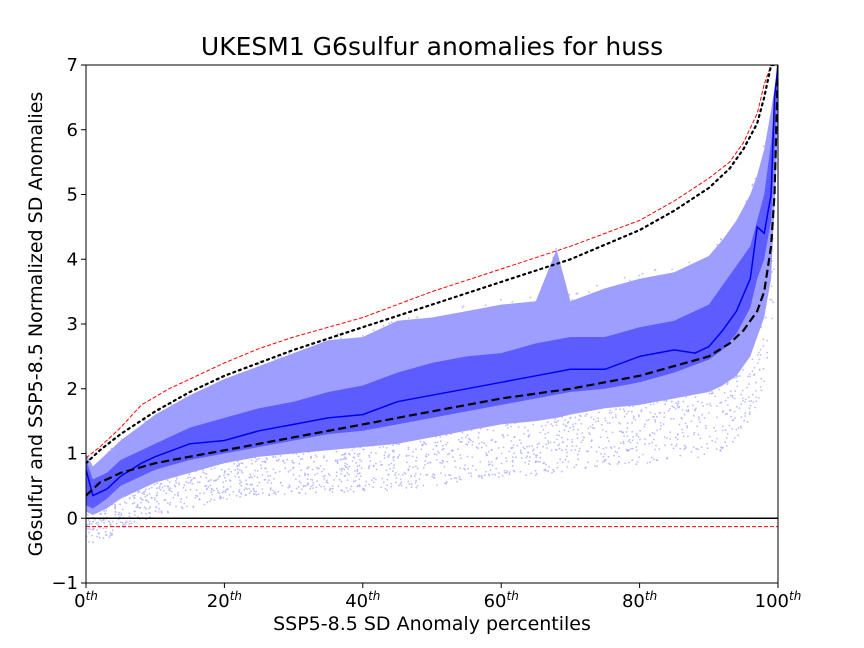 This screenshot has width=864, height=648. What do you see at coordinates (72, 195) in the screenshot?
I see `y-tick-label: 5` at bounding box center [72, 195].